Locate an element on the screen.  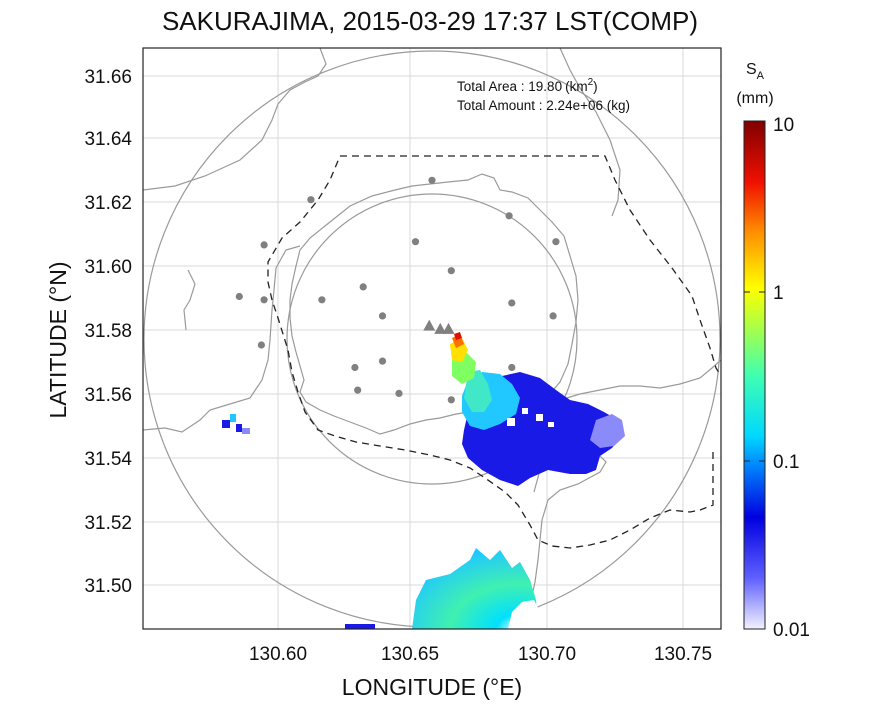
vent-markers is located at coordinates (439, 326).